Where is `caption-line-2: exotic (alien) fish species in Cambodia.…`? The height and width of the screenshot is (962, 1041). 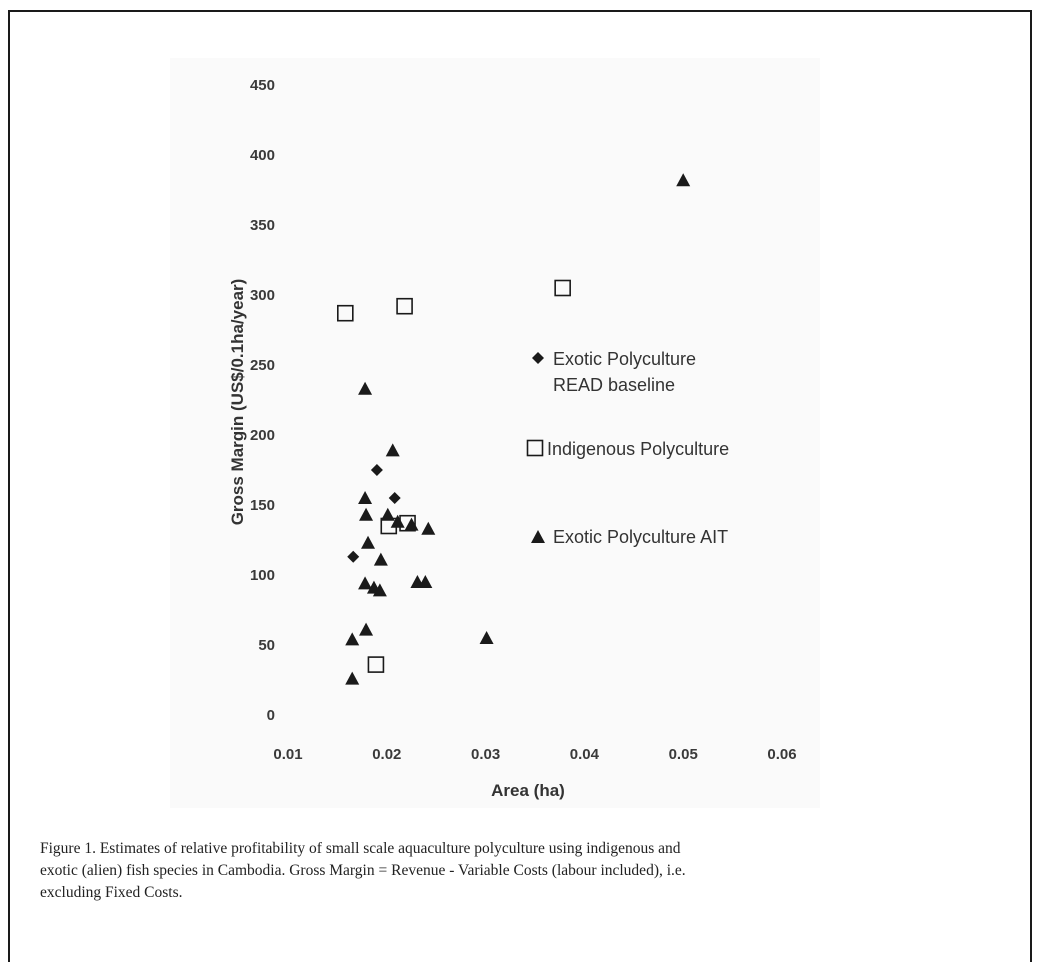
caption-line-2: exotic (alien) fish species in Cambodia.… is located at coordinates (363, 870).